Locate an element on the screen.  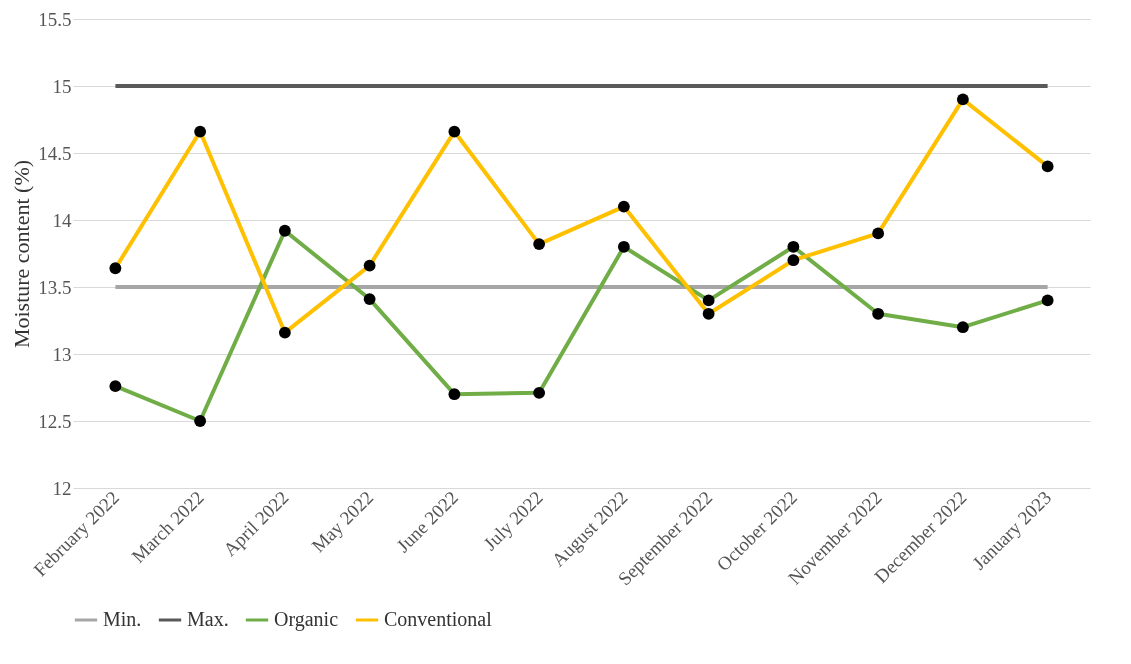
y-tick-label: 12 is located at coordinates (62, 488).